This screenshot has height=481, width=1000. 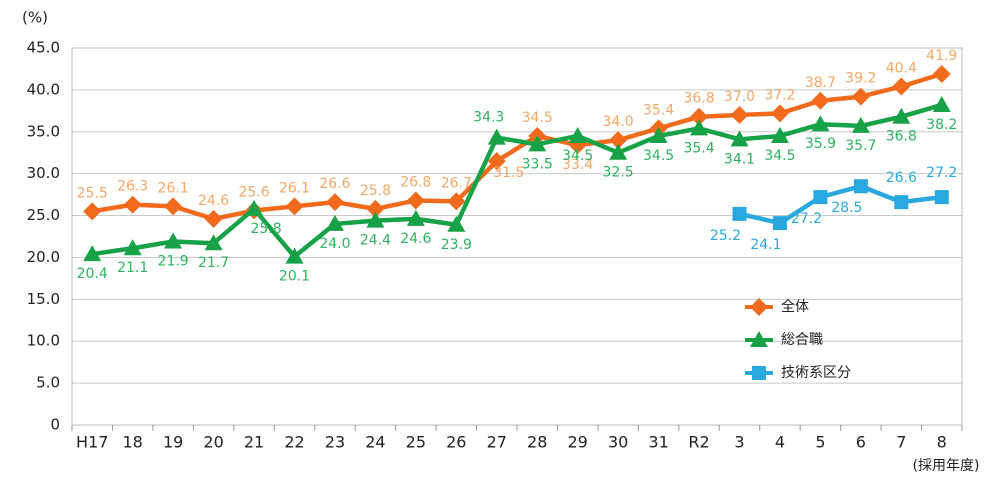 I want to click on y-tick-label: 45.0, so click(x=43, y=48).